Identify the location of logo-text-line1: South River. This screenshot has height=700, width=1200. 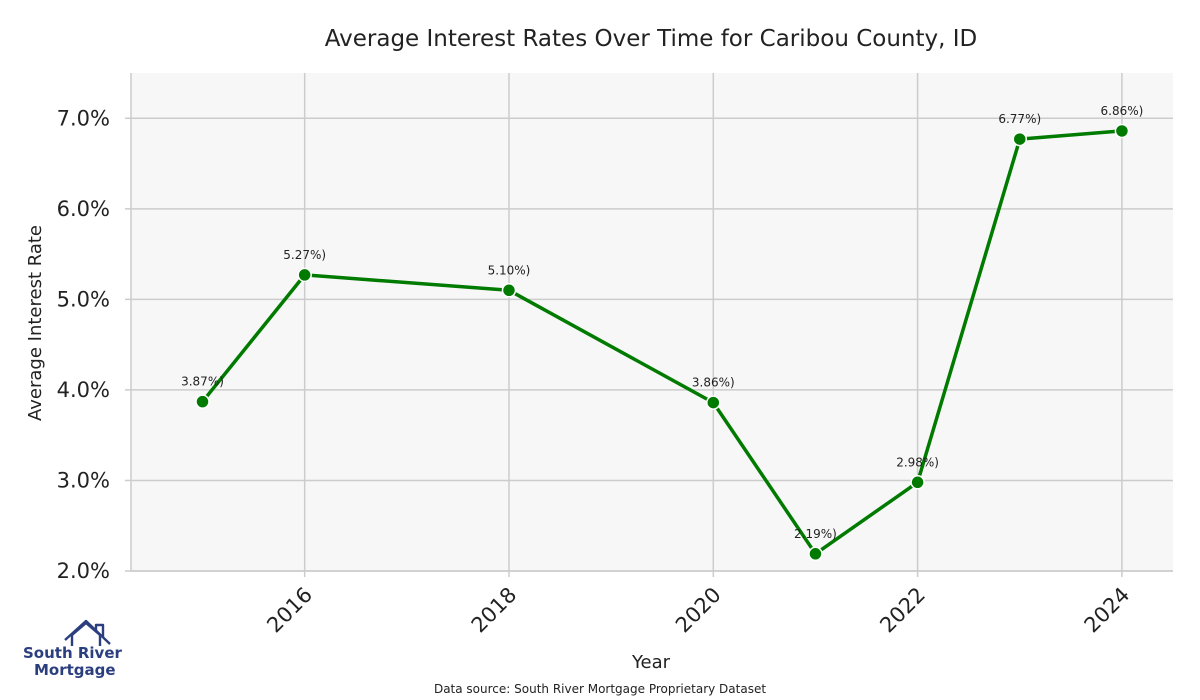
(73, 653).